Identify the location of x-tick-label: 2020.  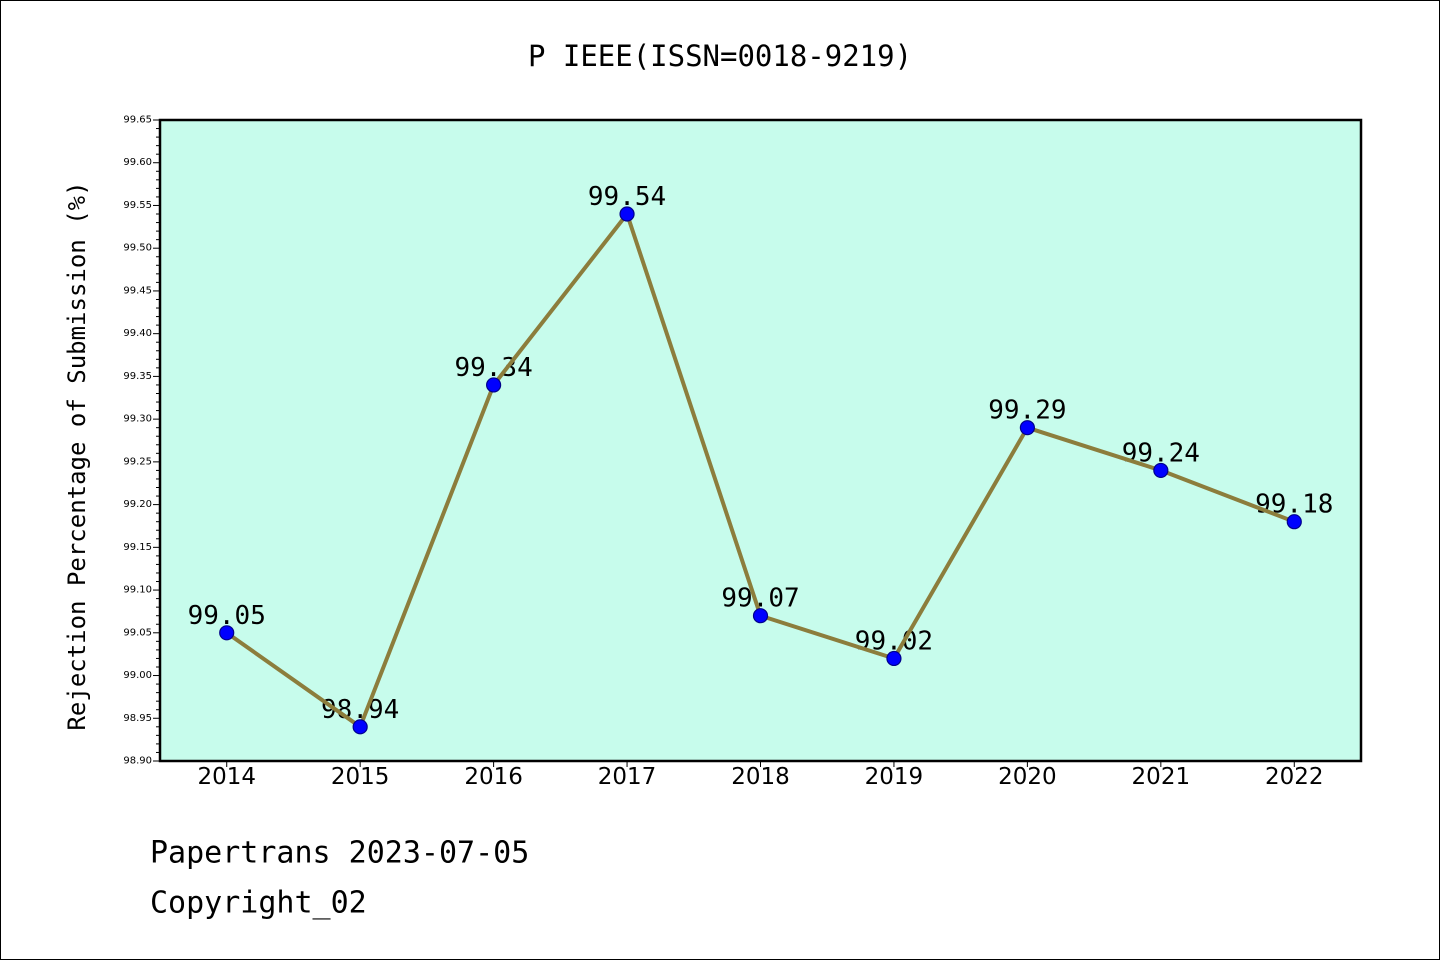
(1027, 777).